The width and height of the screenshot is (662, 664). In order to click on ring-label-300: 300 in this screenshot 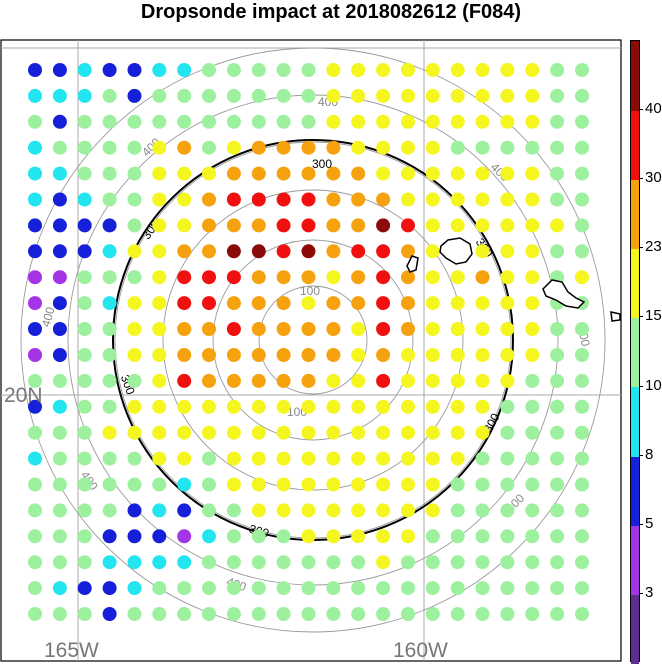, I will do `click(322, 164)`.